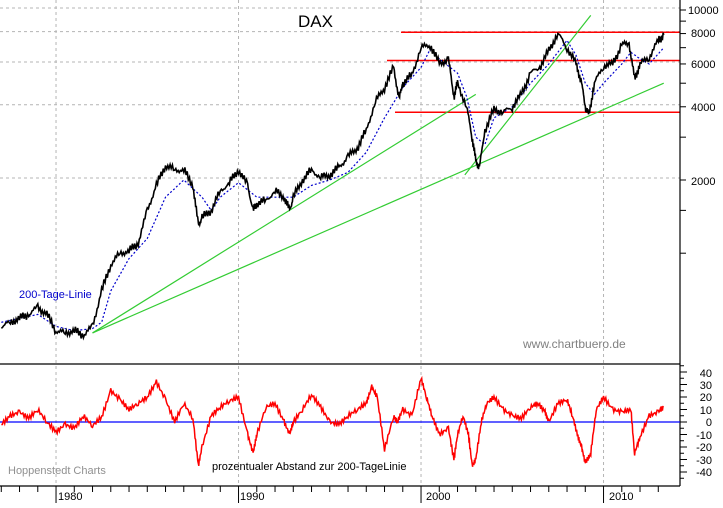  I want to click on osc-label: 0, so click(709, 423).